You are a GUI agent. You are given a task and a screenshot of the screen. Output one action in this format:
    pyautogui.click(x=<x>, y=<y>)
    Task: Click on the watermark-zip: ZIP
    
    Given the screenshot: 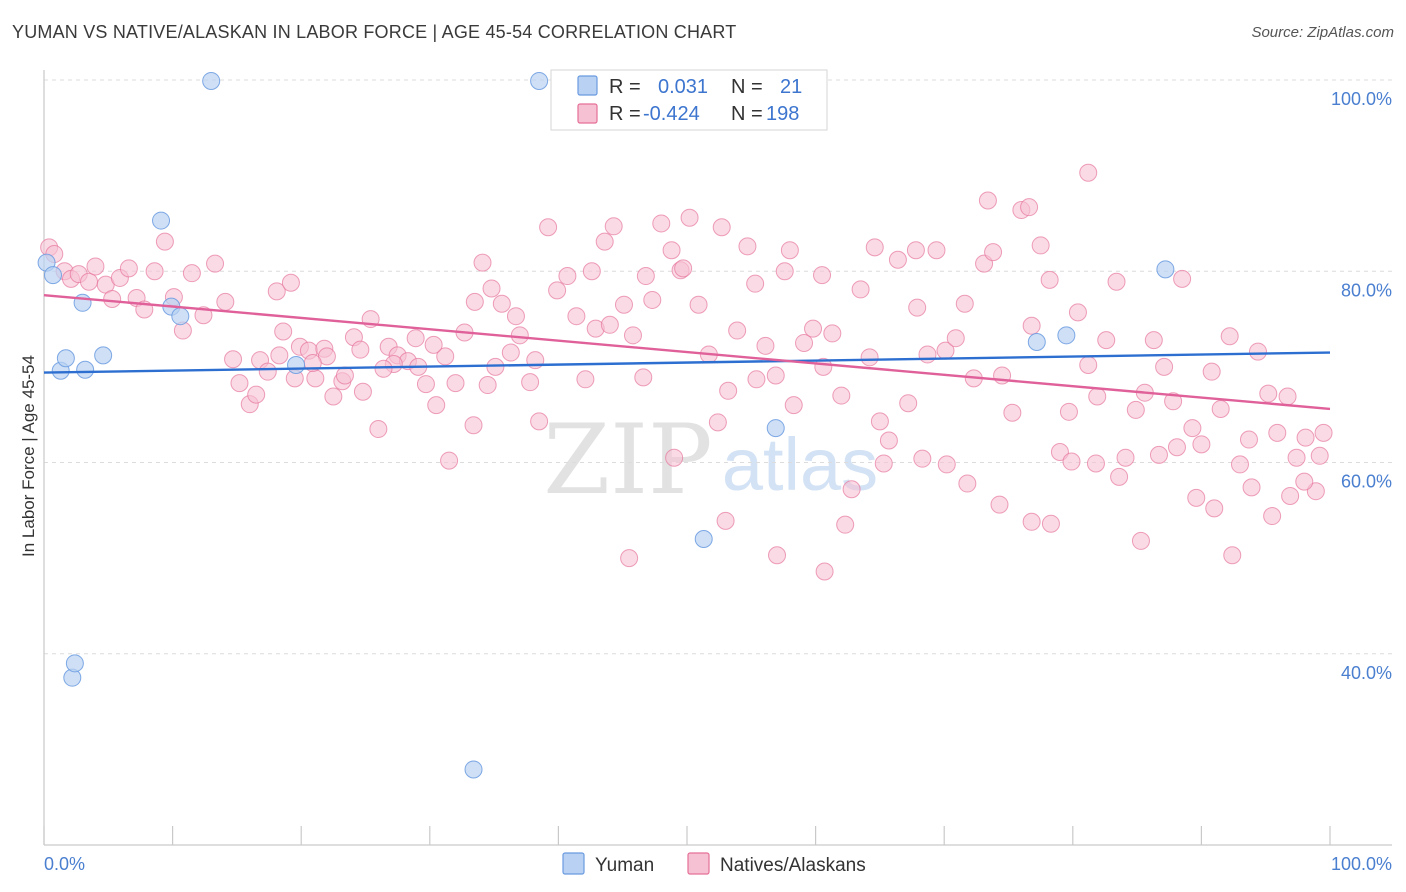 What is the action you would take?
    pyautogui.click(x=627, y=460)
    